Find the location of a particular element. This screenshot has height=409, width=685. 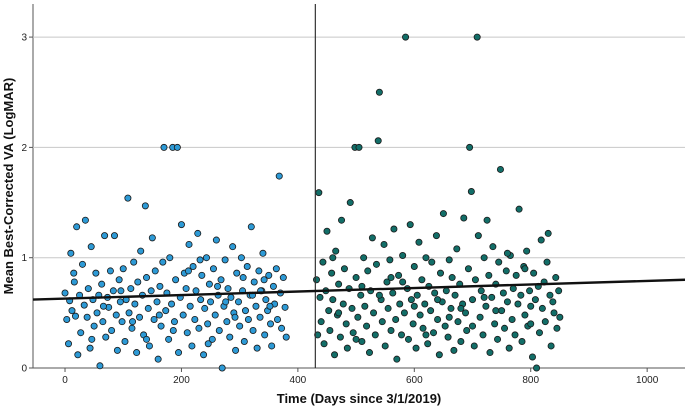

y-tick-label: 3 is located at coordinates (24, 38).